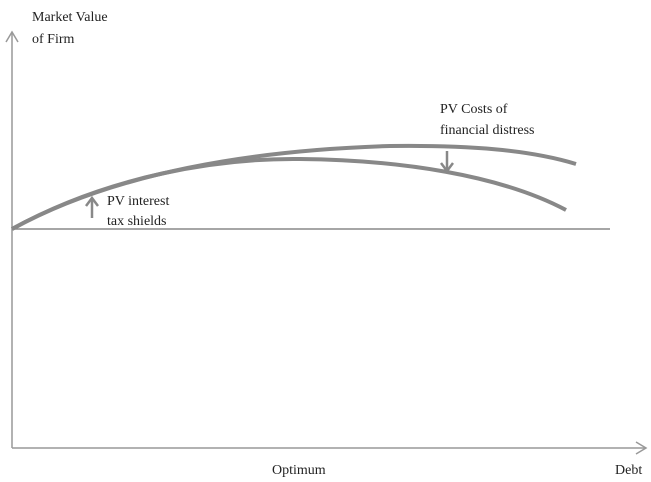 The image size is (651, 482). What do you see at coordinates (299, 470) in the screenshot?
I see `optimum-label: Optimum` at bounding box center [299, 470].